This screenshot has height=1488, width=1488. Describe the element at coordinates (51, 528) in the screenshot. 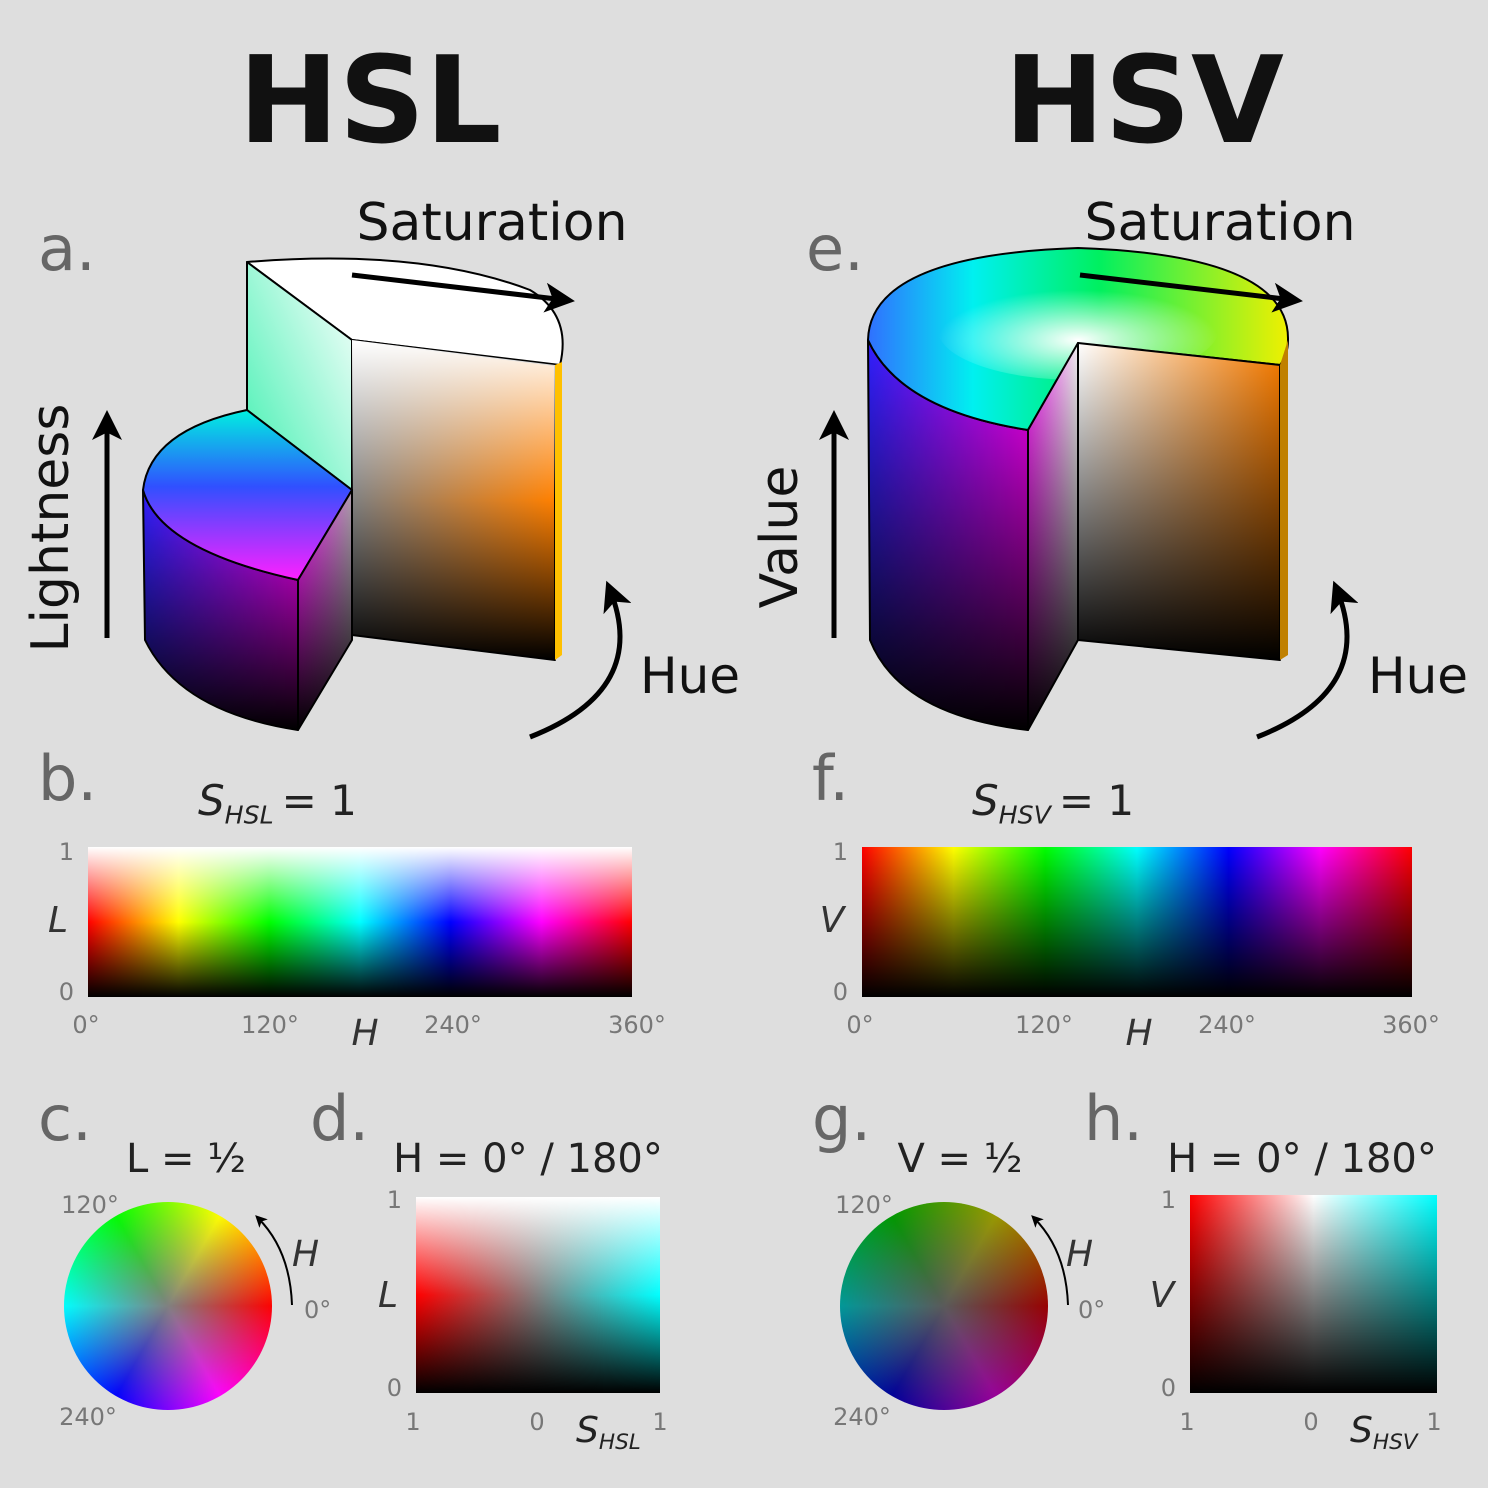

I see `axis-label: Lightness` at that location.